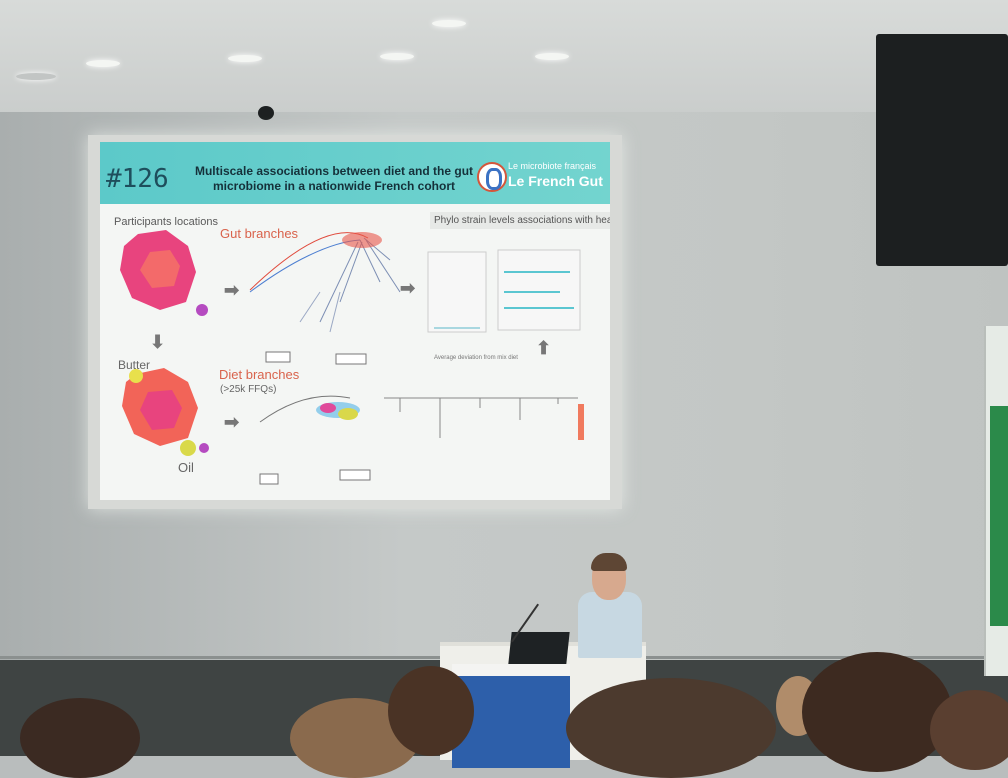  I want to click on security-camera, so click(266, 113).